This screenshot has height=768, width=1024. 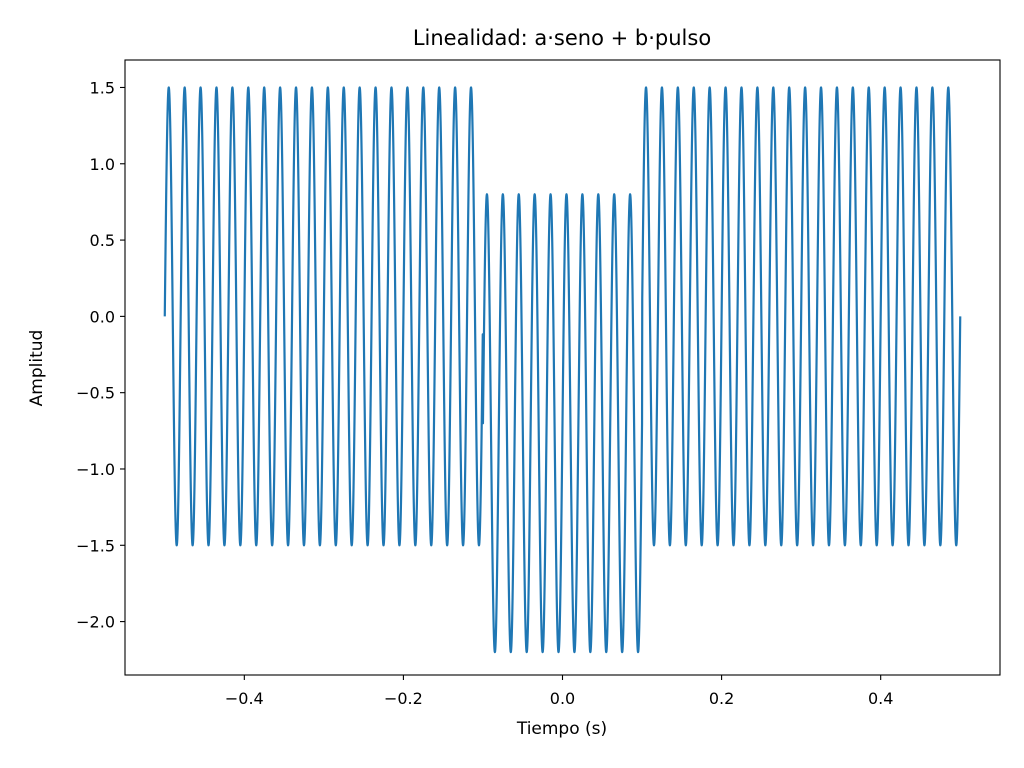 What do you see at coordinates (100, 355) in the screenshot?
I see `y-axis-ticks: 1.5 1.0 0.5 0.0 −0.5 −1.0 −1.5 −2.0` at bounding box center [100, 355].